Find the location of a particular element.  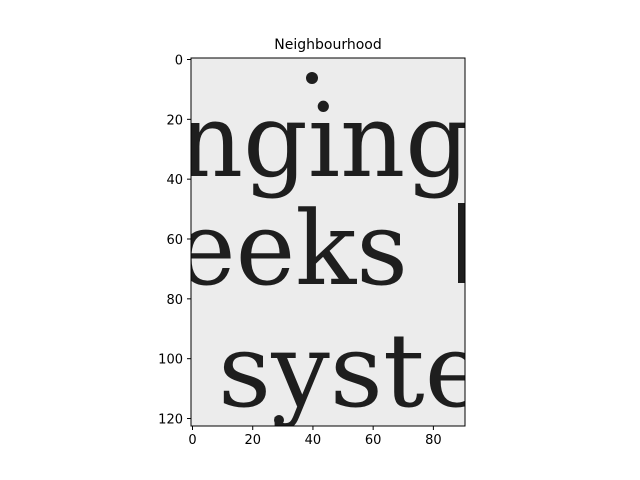

y-tick-label: 60 is located at coordinates (174, 240).